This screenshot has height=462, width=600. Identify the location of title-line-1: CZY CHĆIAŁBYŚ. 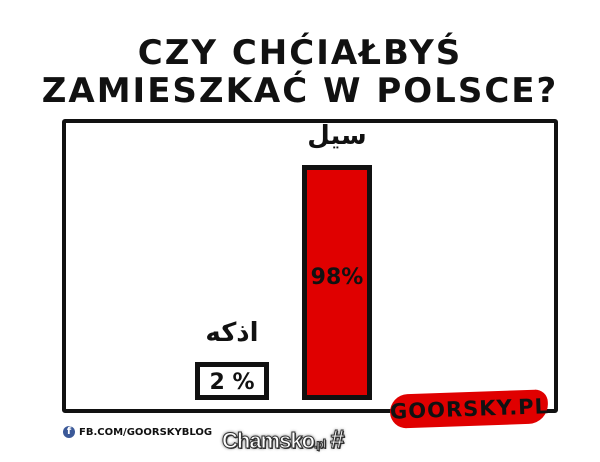
(300, 53).